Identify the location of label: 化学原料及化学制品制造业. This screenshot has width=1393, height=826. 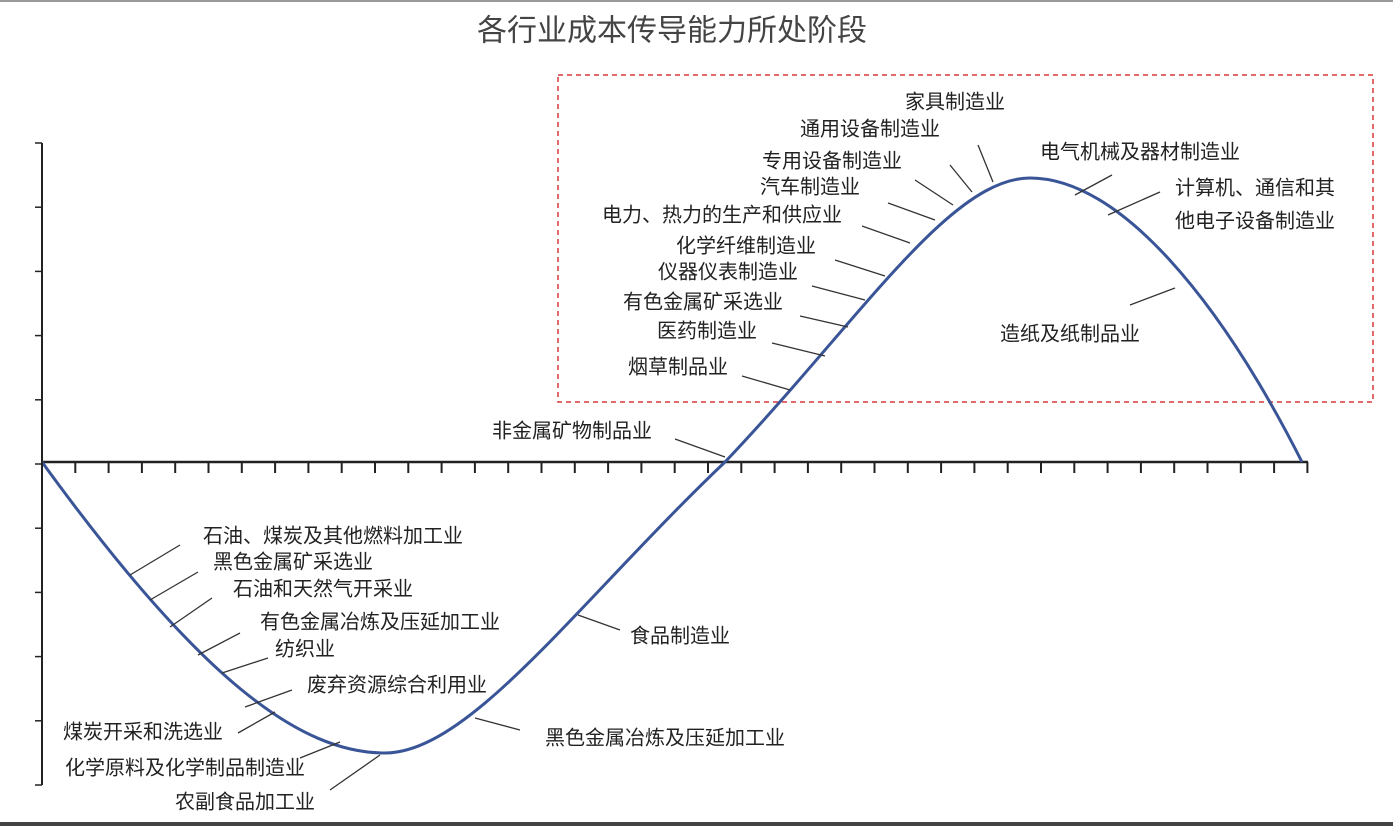
(185, 768).